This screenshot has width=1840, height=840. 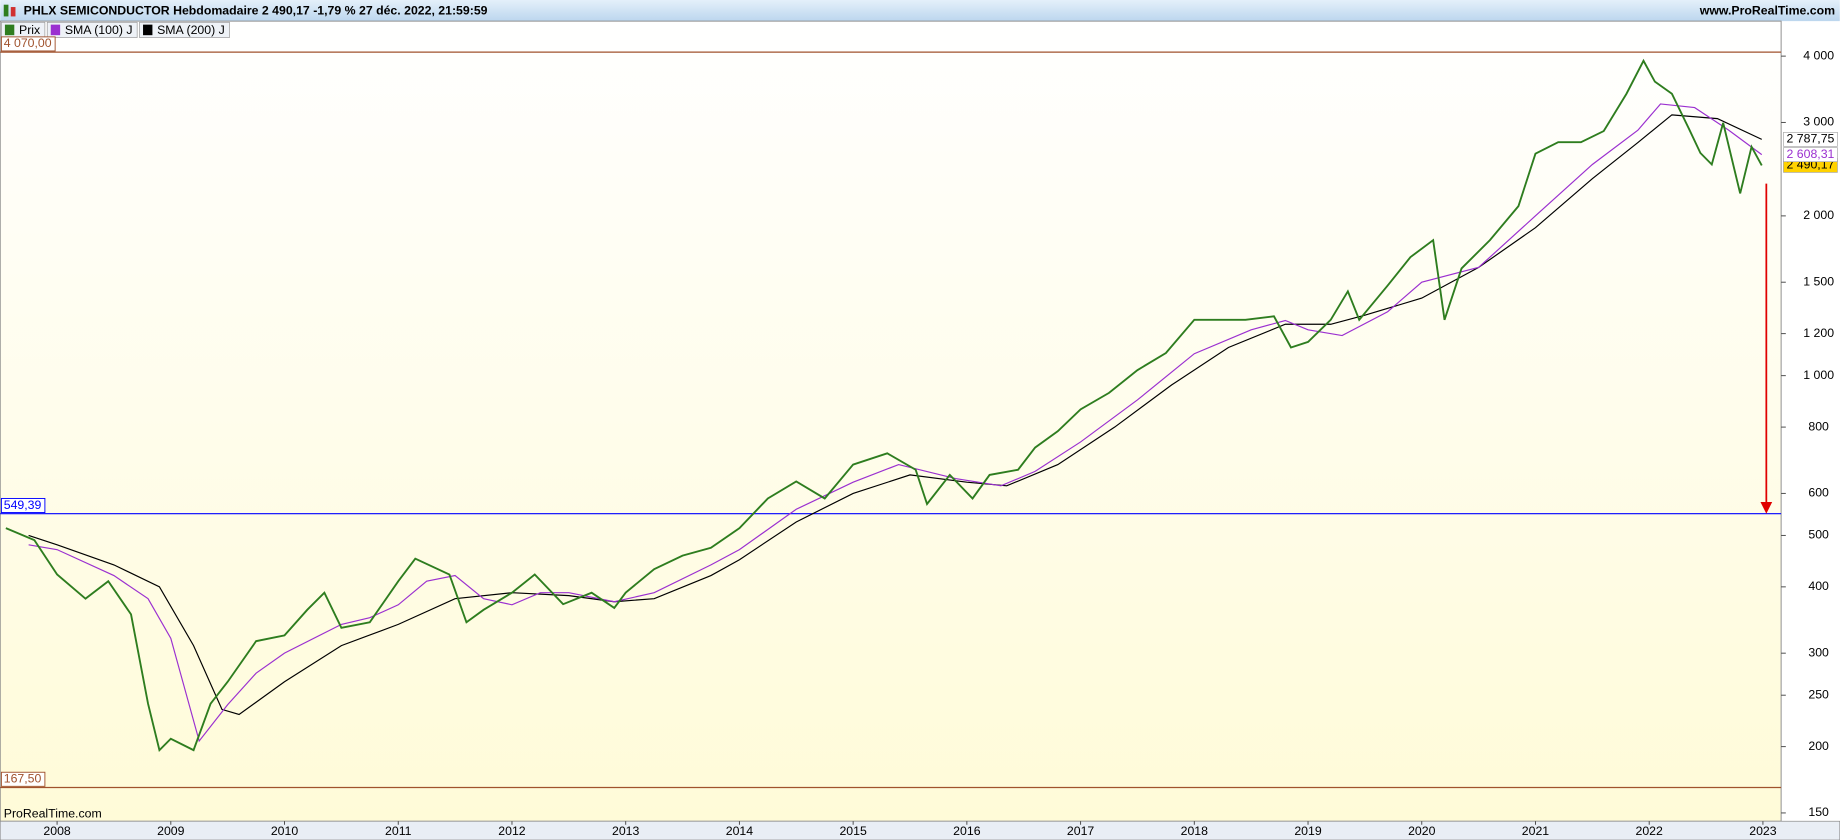 What do you see at coordinates (1818, 535) in the screenshot?
I see `y-tick-label: 500` at bounding box center [1818, 535].